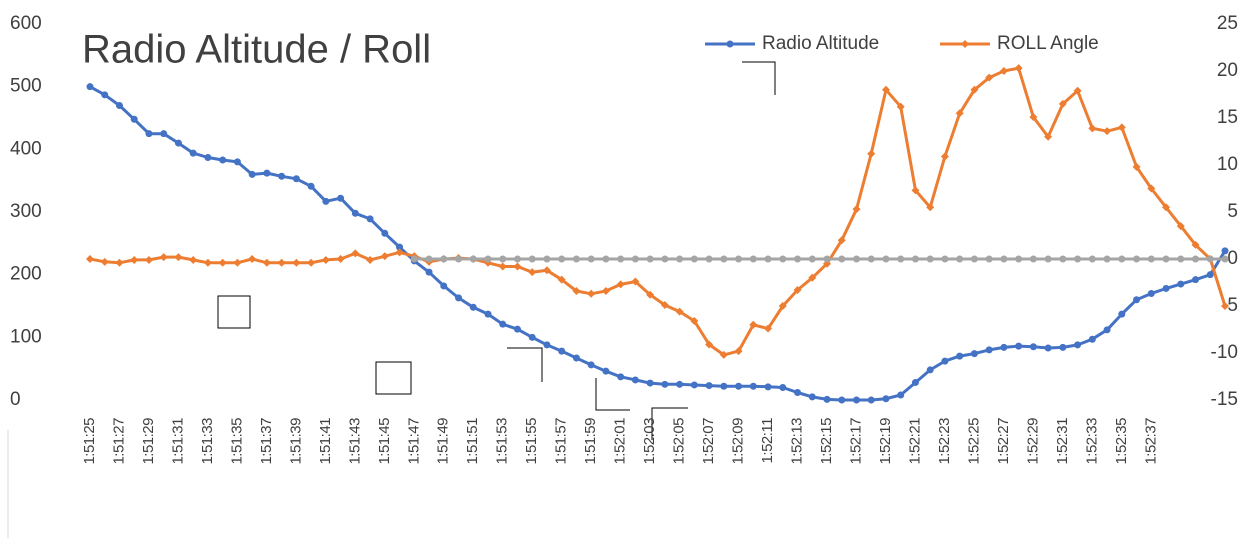 The width and height of the screenshot is (1241, 538). I want to click on x-tick-label: 1:52:07, so click(708, 441).